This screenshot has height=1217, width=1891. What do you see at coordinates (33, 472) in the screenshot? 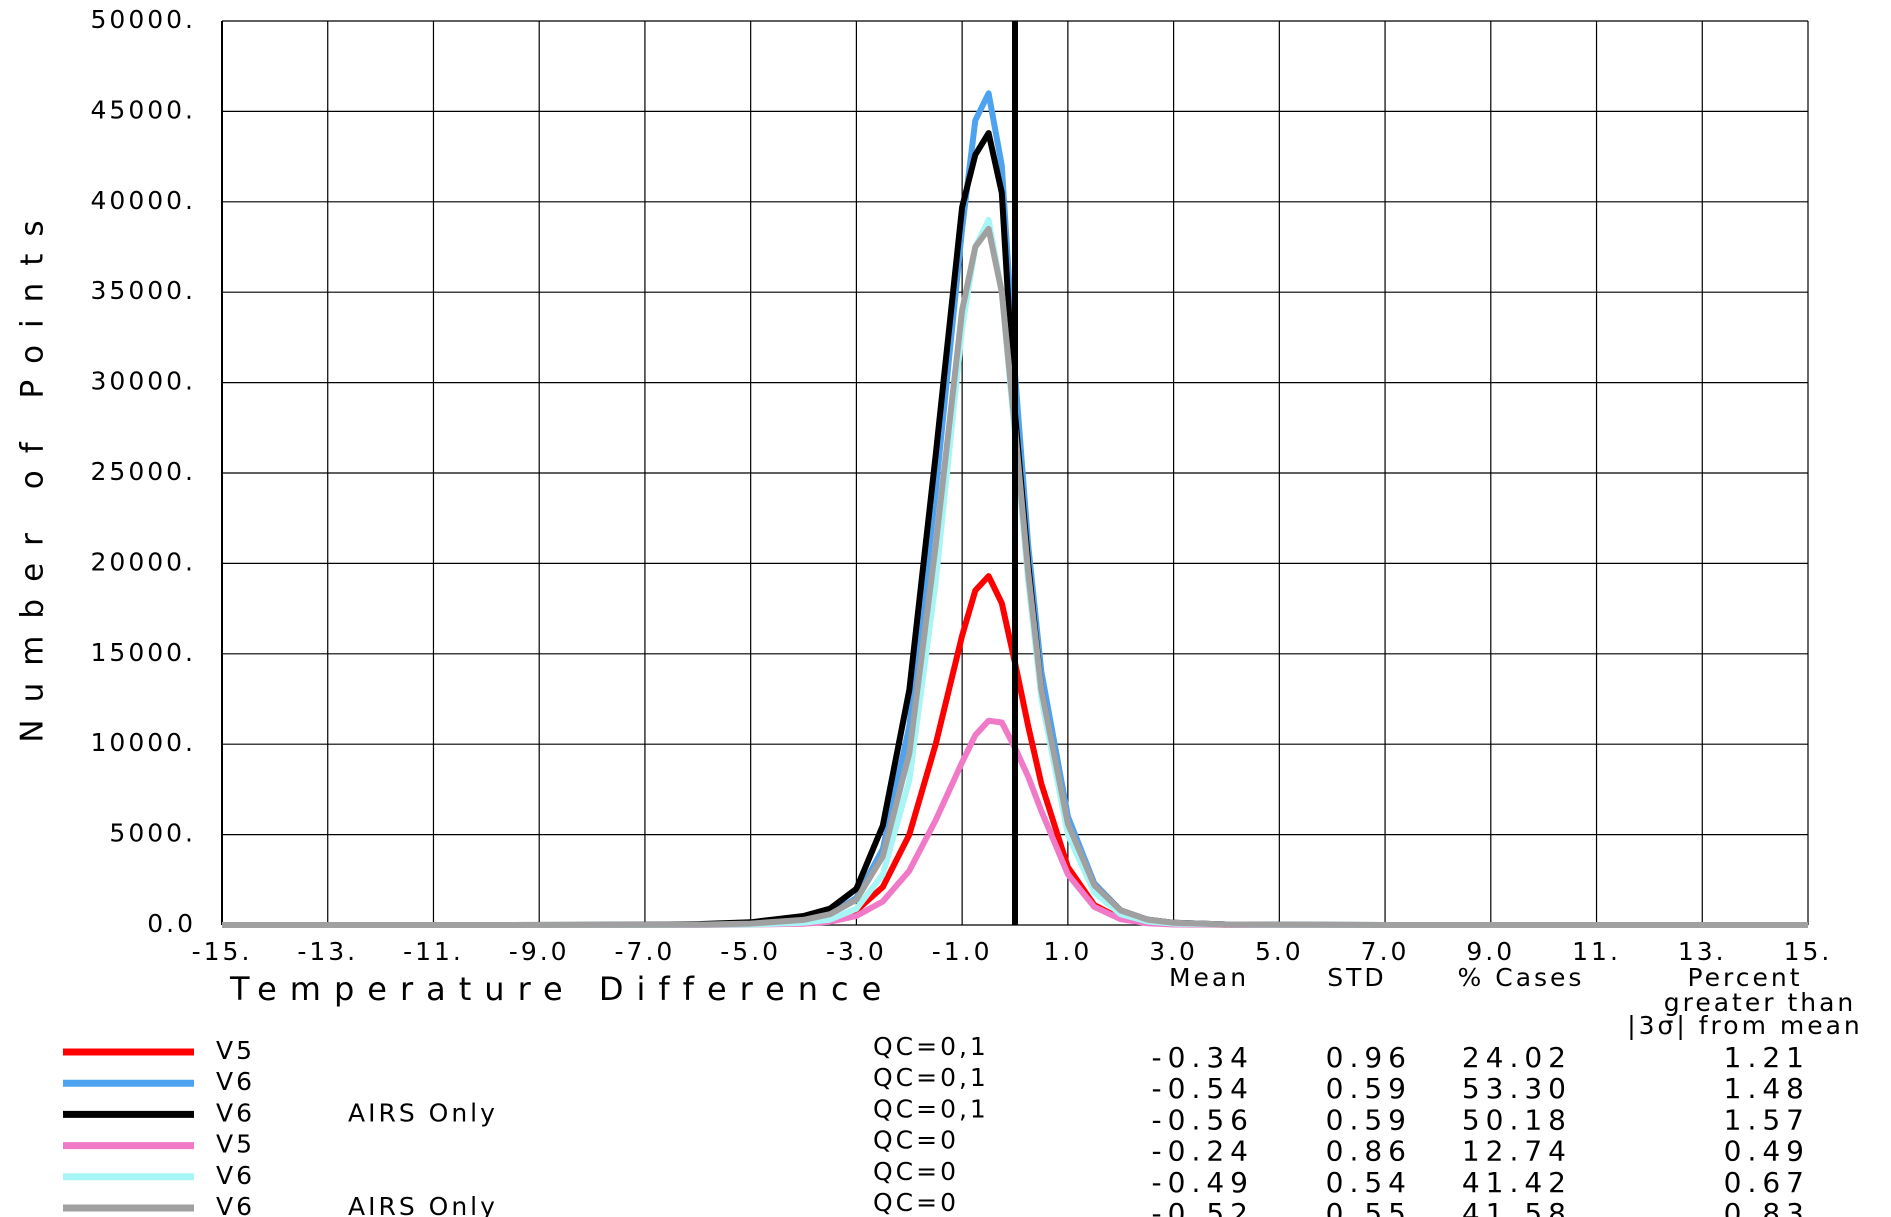
I see `y-axis-label: Number of Points` at bounding box center [33, 472].